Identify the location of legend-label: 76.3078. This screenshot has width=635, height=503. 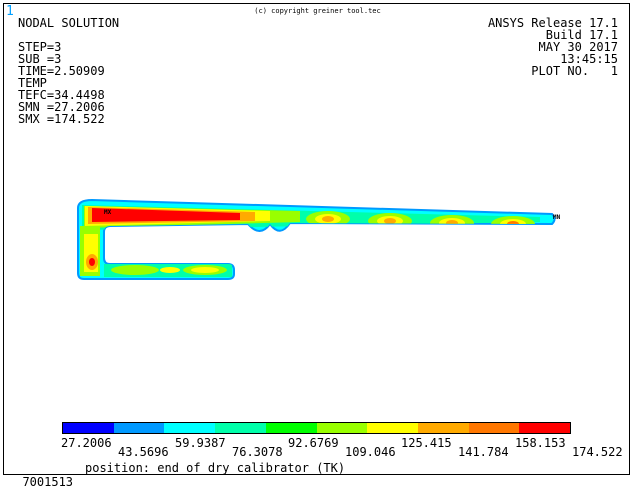
(257, 452).